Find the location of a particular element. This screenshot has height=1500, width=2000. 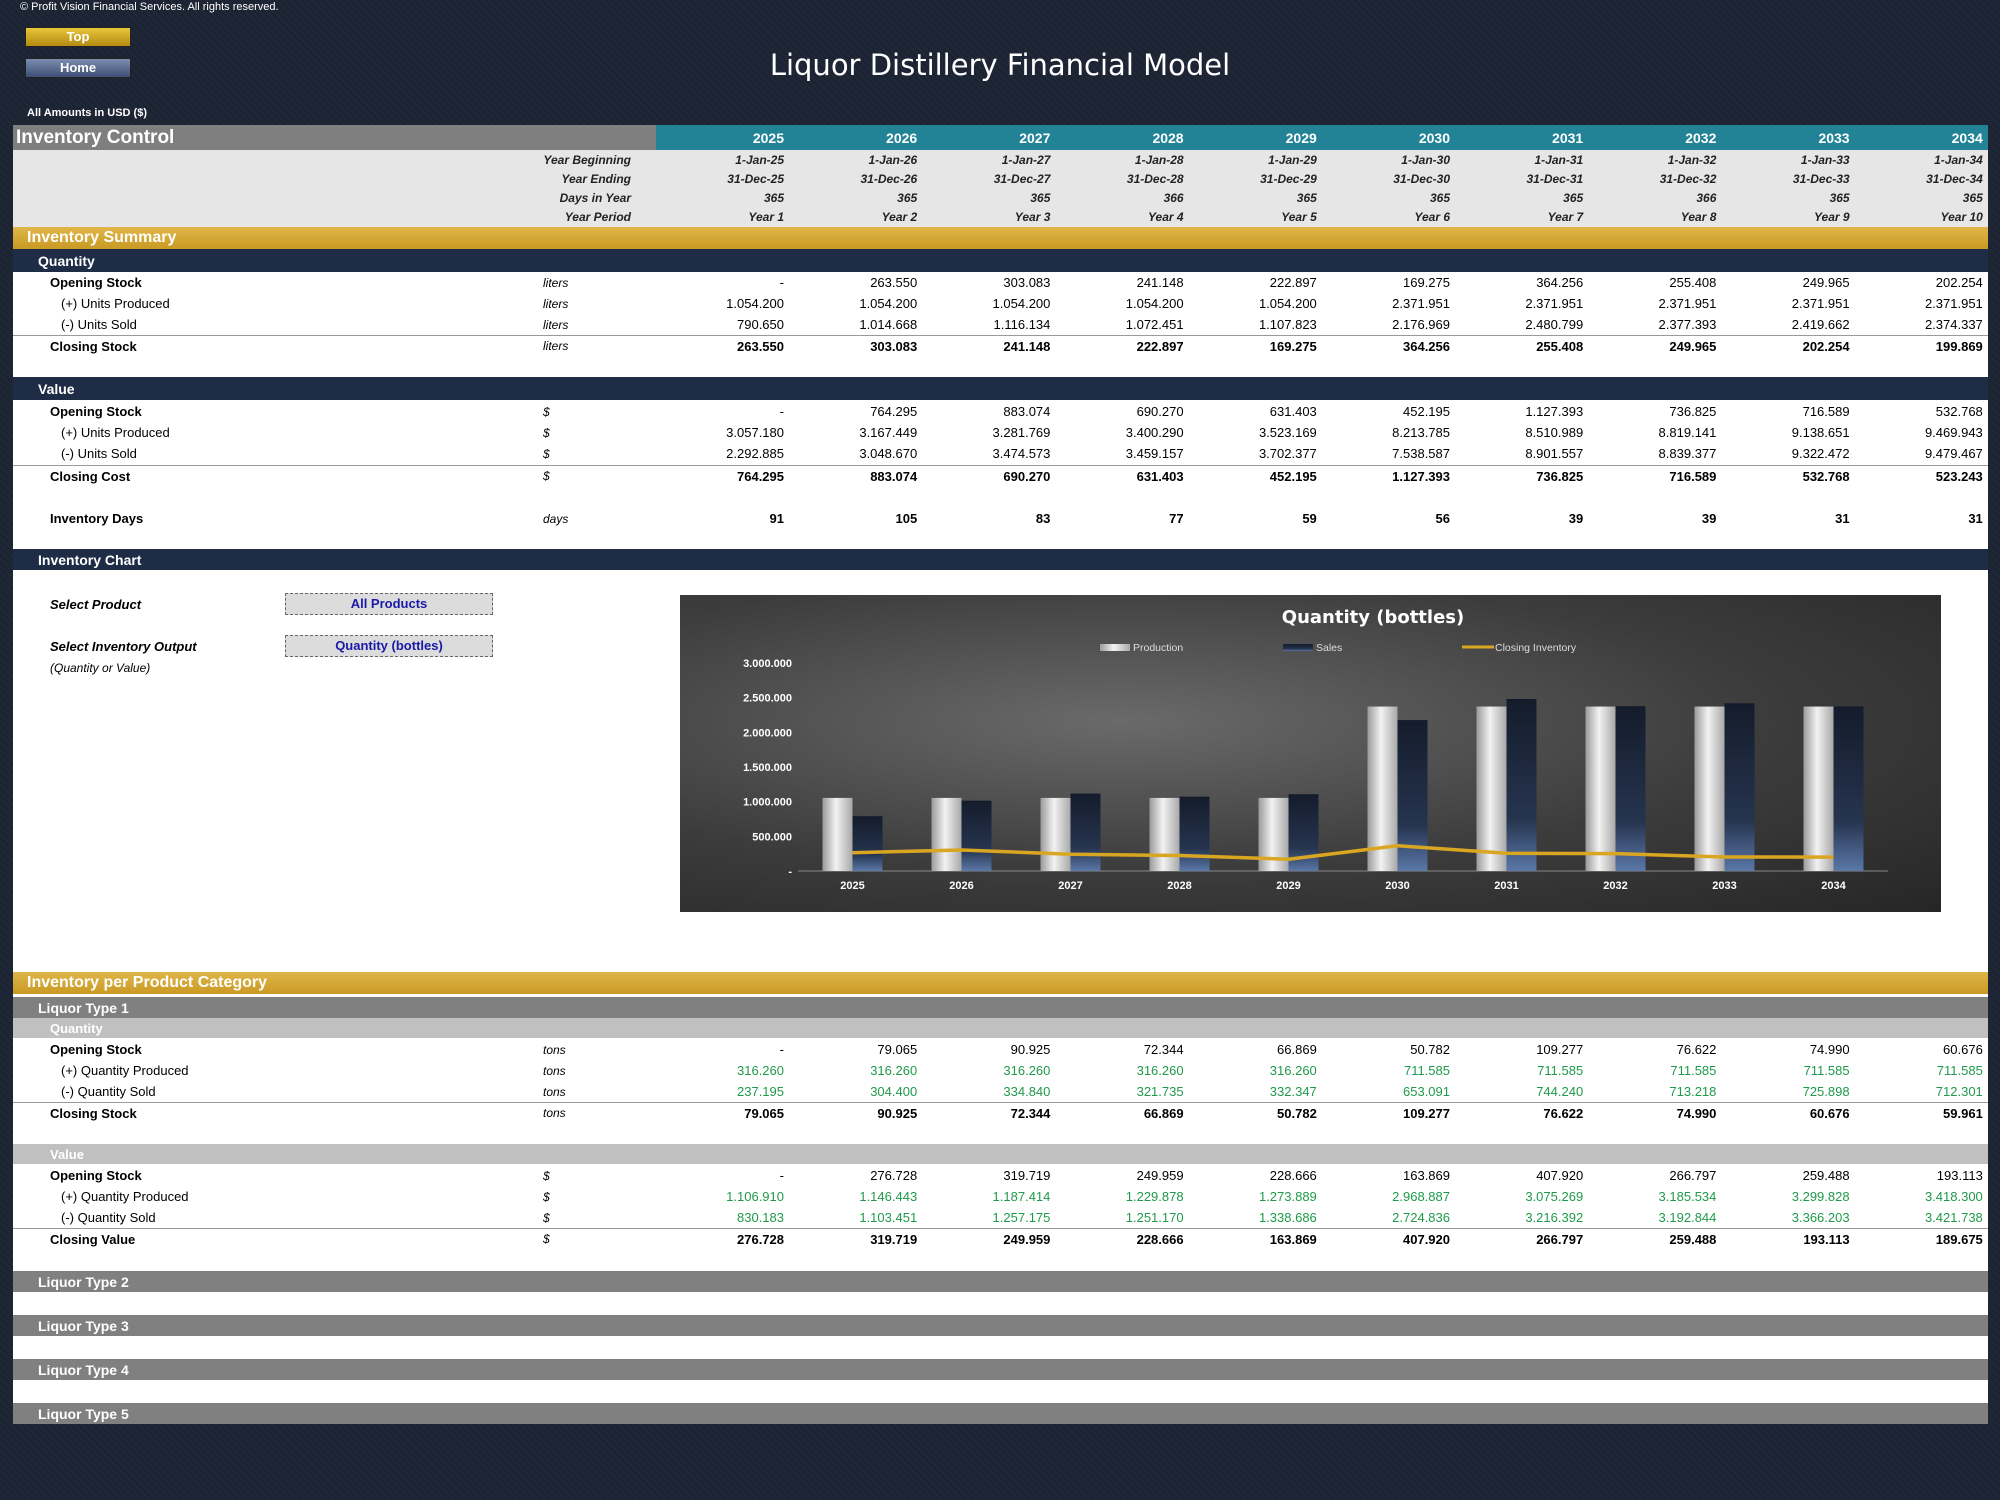

table-cell: 72.344 is located at coordinates (1030, 1113).